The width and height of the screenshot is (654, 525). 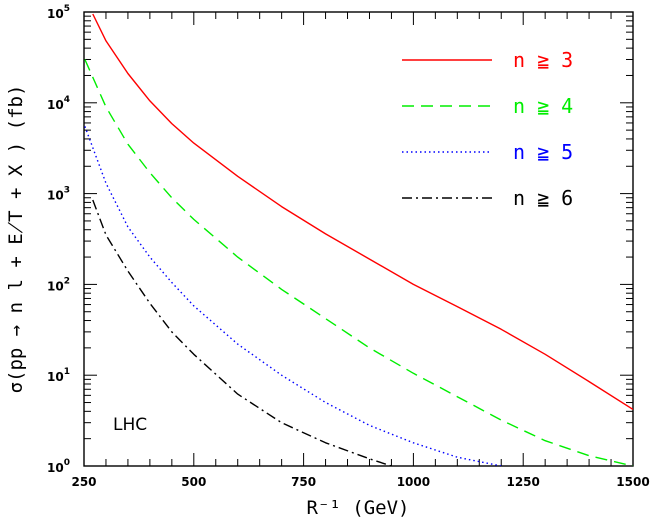 What do you see at coordinates (413, 482) in the screenshot?
I see `x-tick-label: 1000` at bounding box center [413, 482].